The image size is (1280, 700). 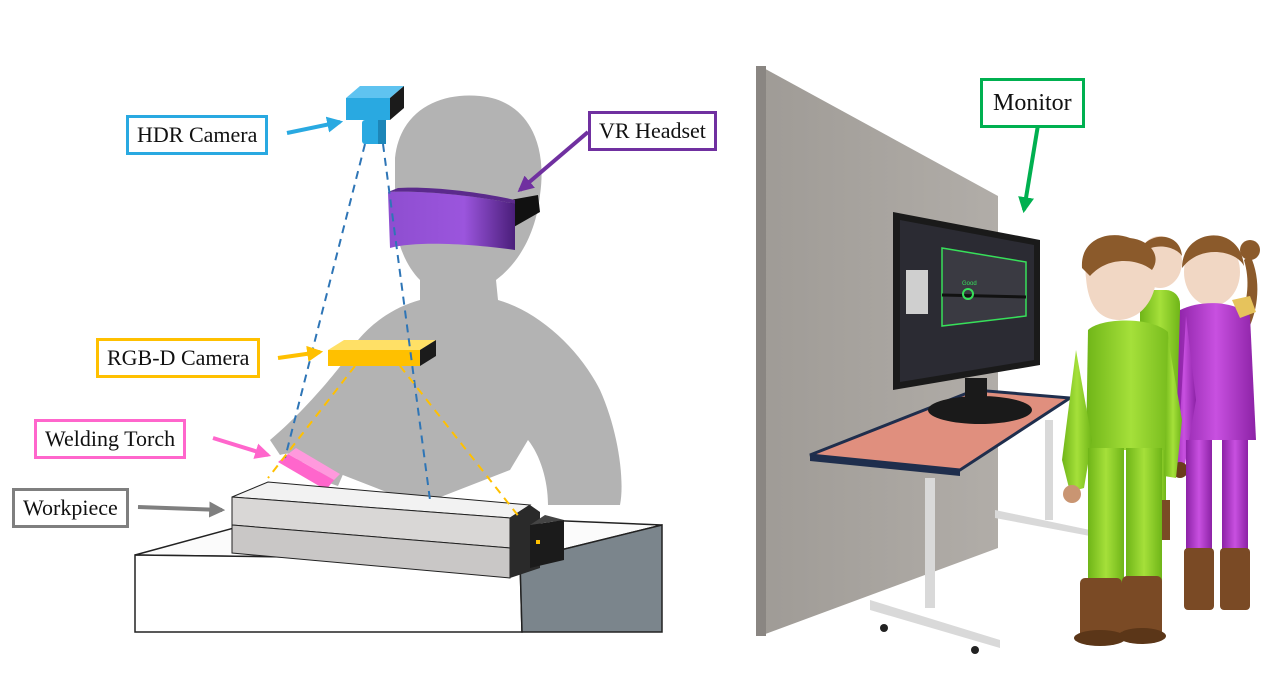 What do you see at coordinates (397, 530) in the screenshot?
I see `workpiece` at bounding box center [397, 530].